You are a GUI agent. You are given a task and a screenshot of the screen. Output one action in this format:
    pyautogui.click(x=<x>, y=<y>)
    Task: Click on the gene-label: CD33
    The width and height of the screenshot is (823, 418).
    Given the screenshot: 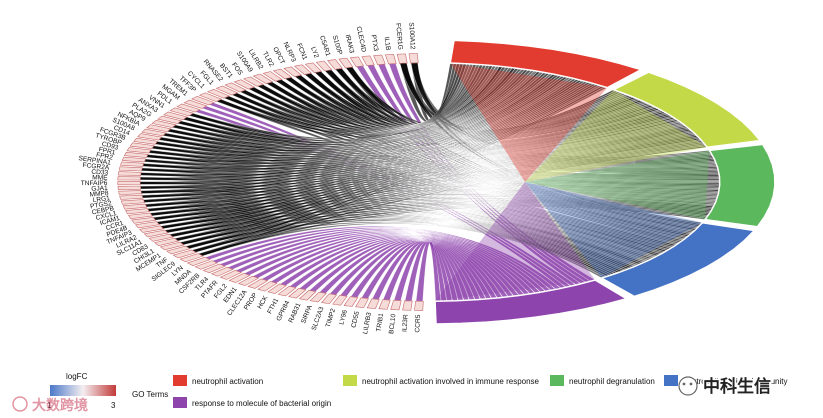 What is the action you would take?
    pyautogui.click(x=100, y=173)
    